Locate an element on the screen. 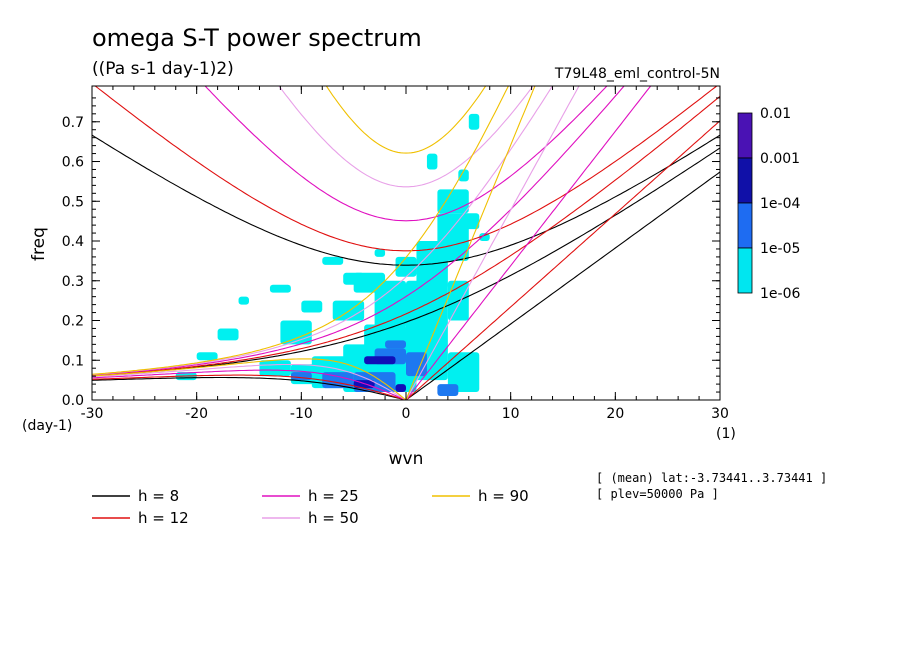 The height and width of the screenshot is (654, 904). colorbar-label: 1e-04 is located at coordinates (780, 204).